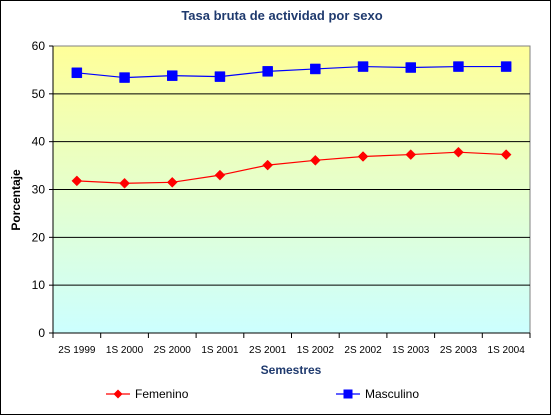  What do you see at coordinates (39, 142) in the screenshot?
I see `y-tick-label-40: 40` at bounding box center [39, 142].